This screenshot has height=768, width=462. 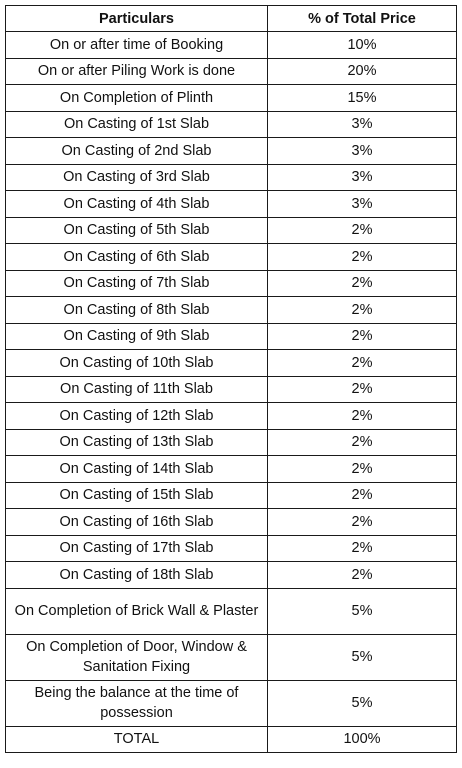 What do you see at coordinates (362, 71) in the screenshot?
I see `cell-percent: 20%` at bounding box center [362, 71].